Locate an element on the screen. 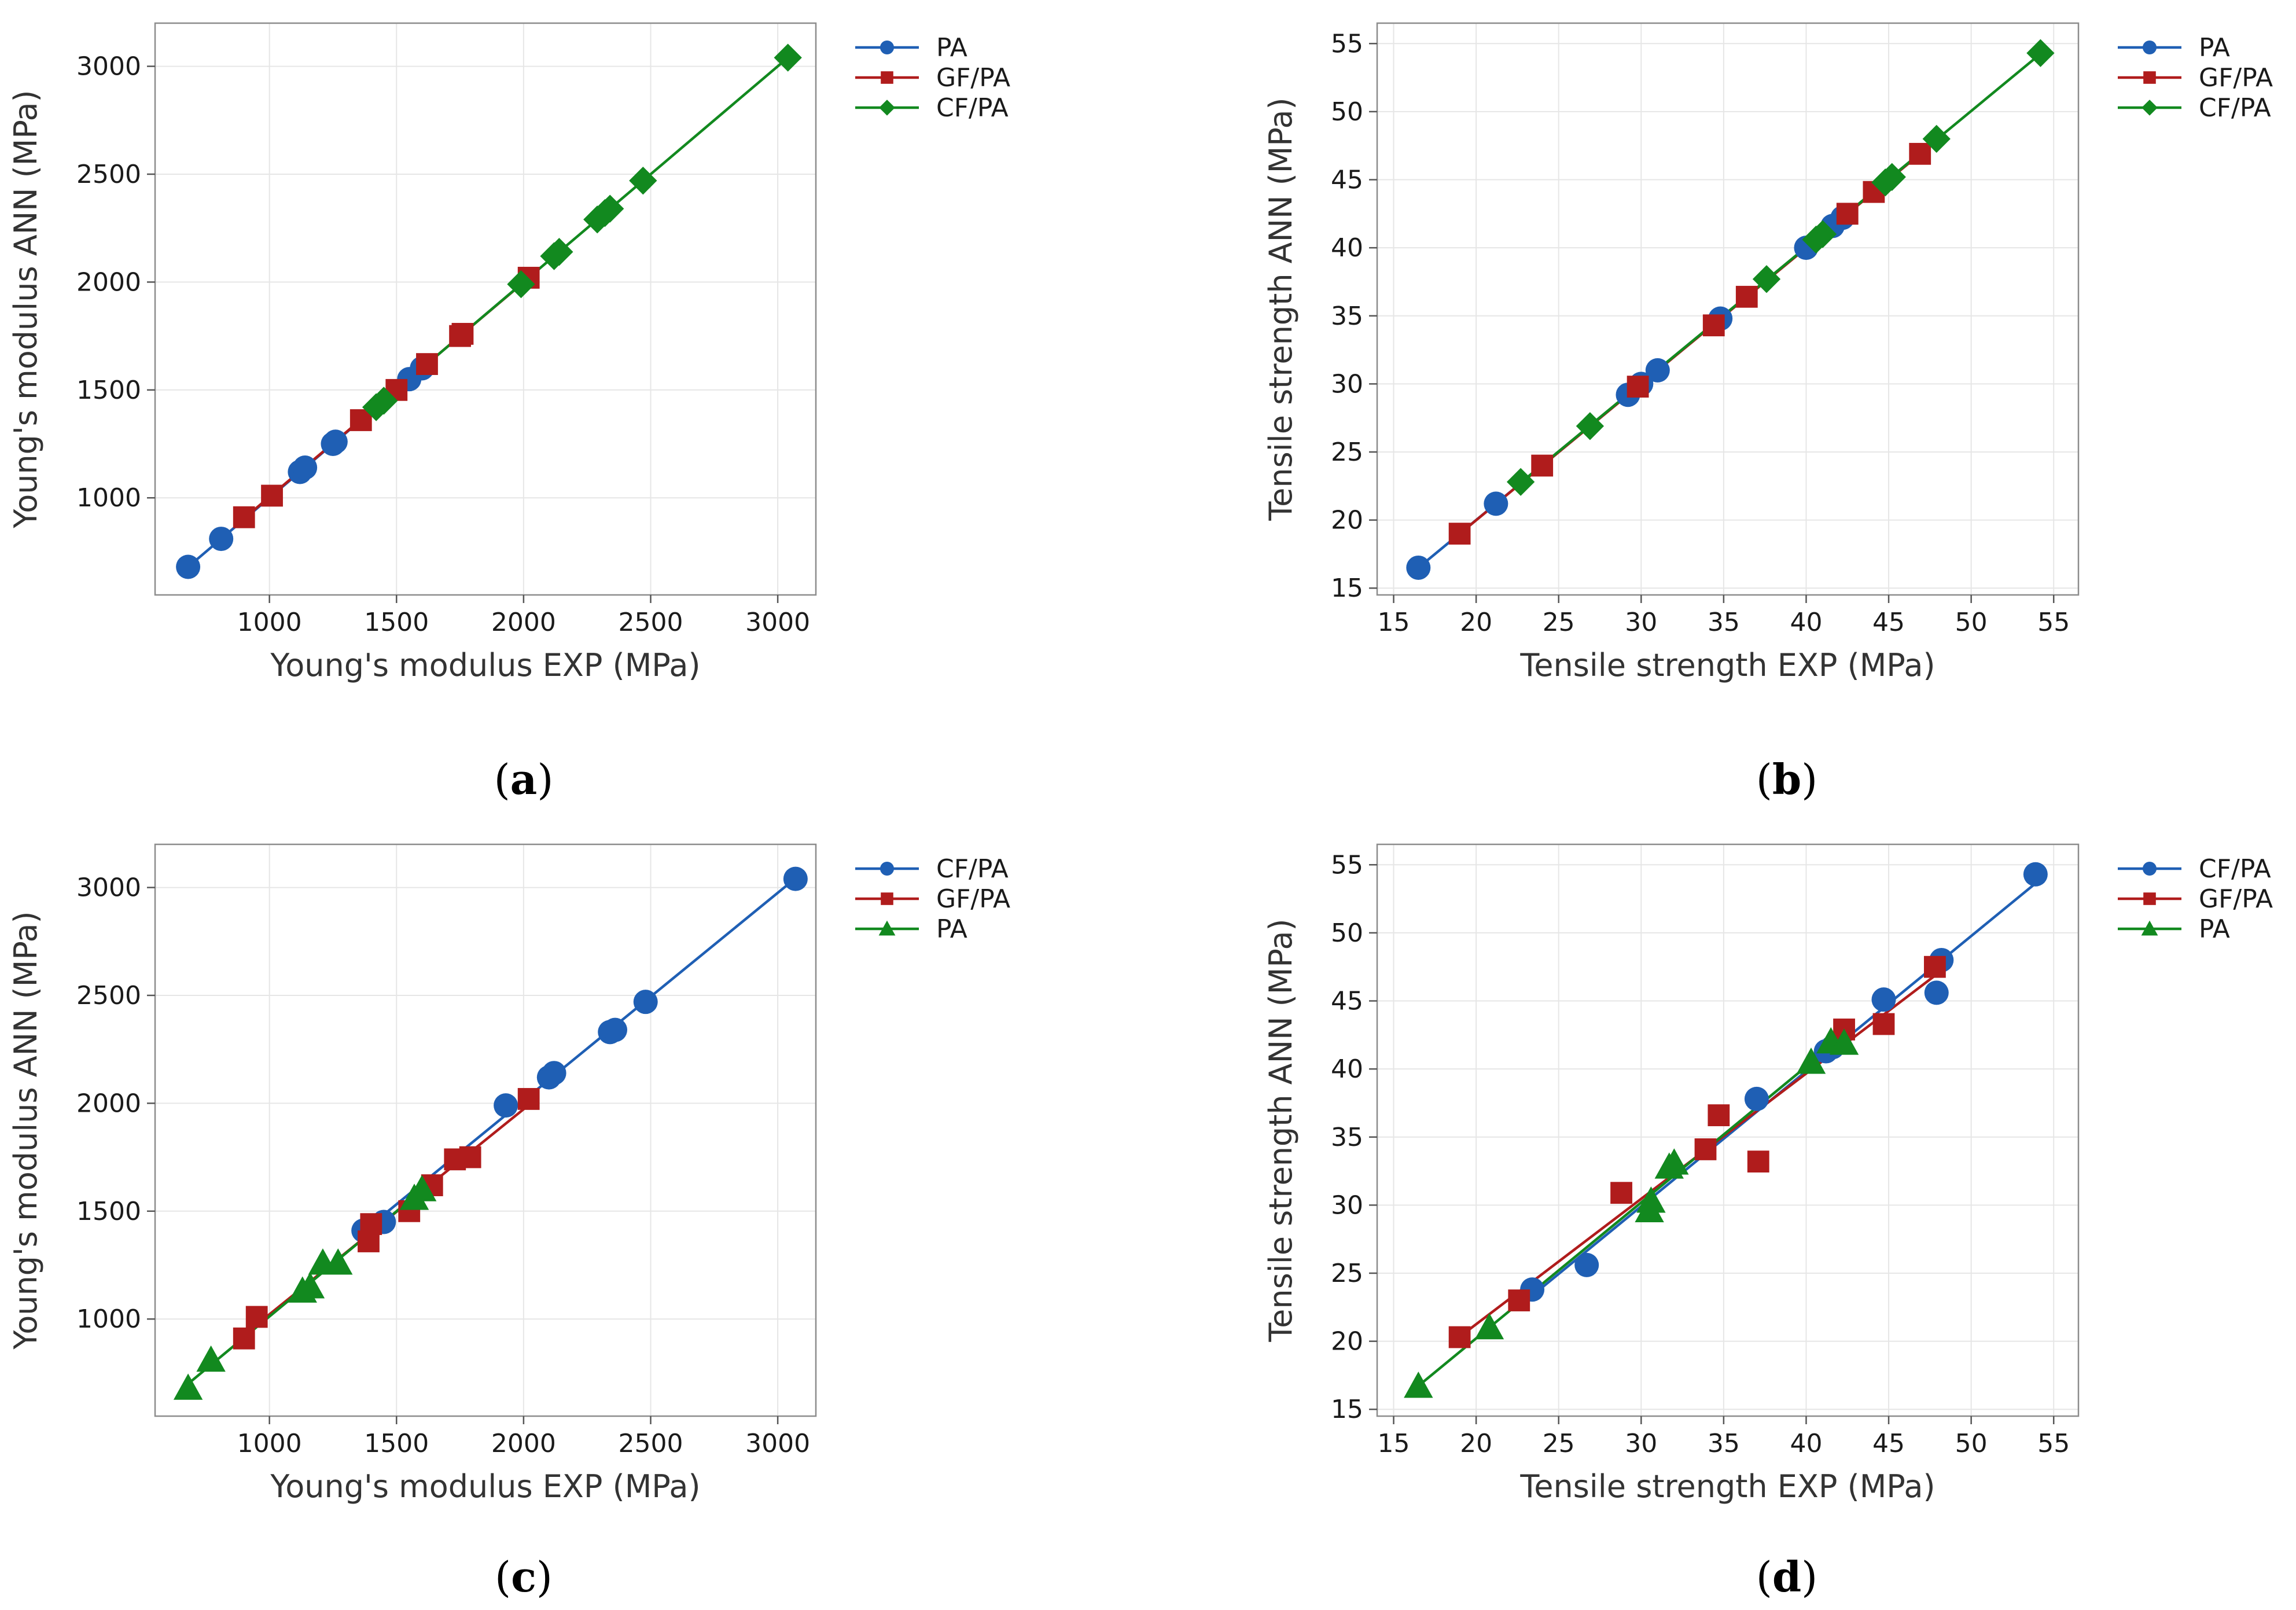 The height and width of the screenshot is (1610, 2296). x-tick-label: 2500 is located at coordinates (651, 1443).